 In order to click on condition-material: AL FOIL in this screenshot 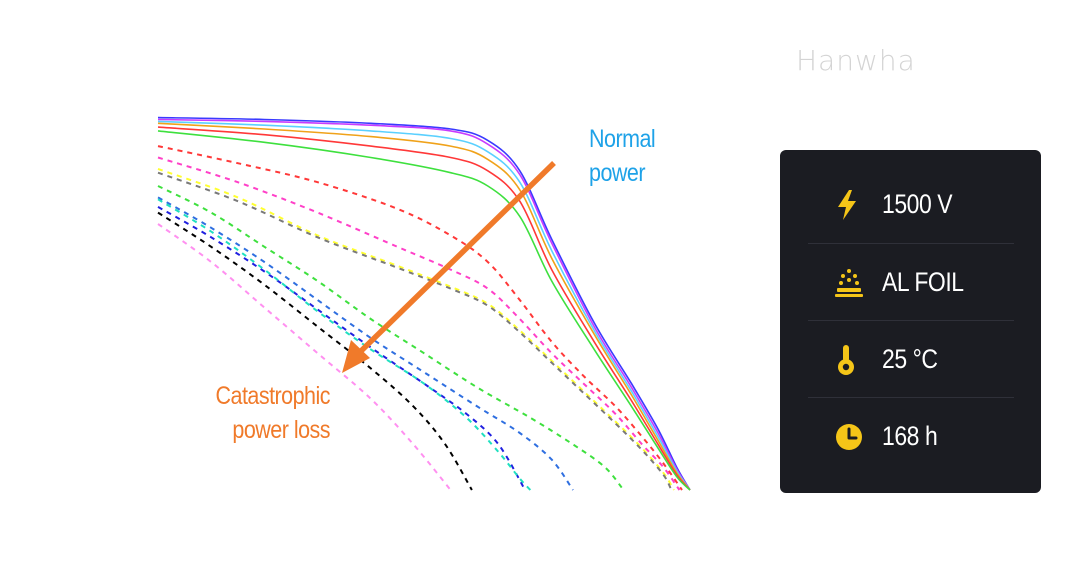, I will do `click(911, 282)`.